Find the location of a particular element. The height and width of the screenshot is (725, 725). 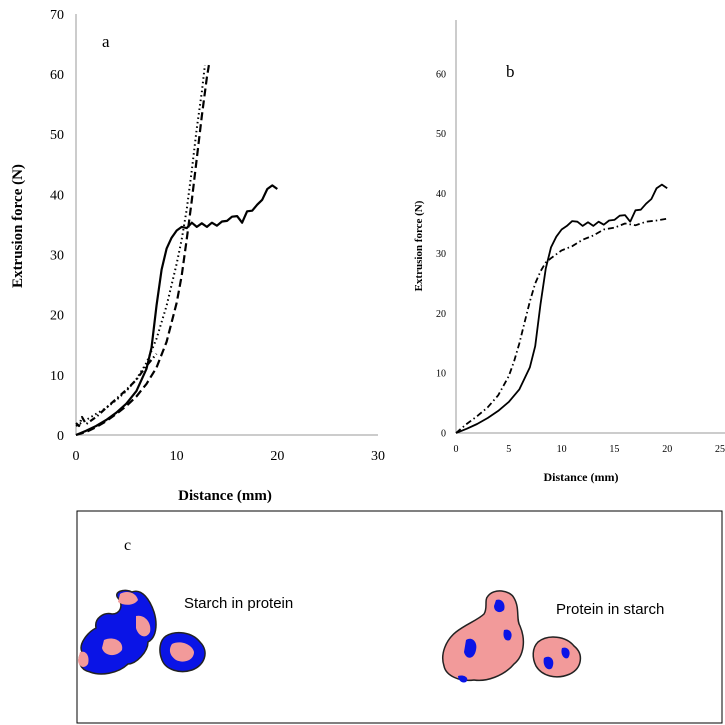

y-tick-label: 70 is located at coordinates (57, 15).